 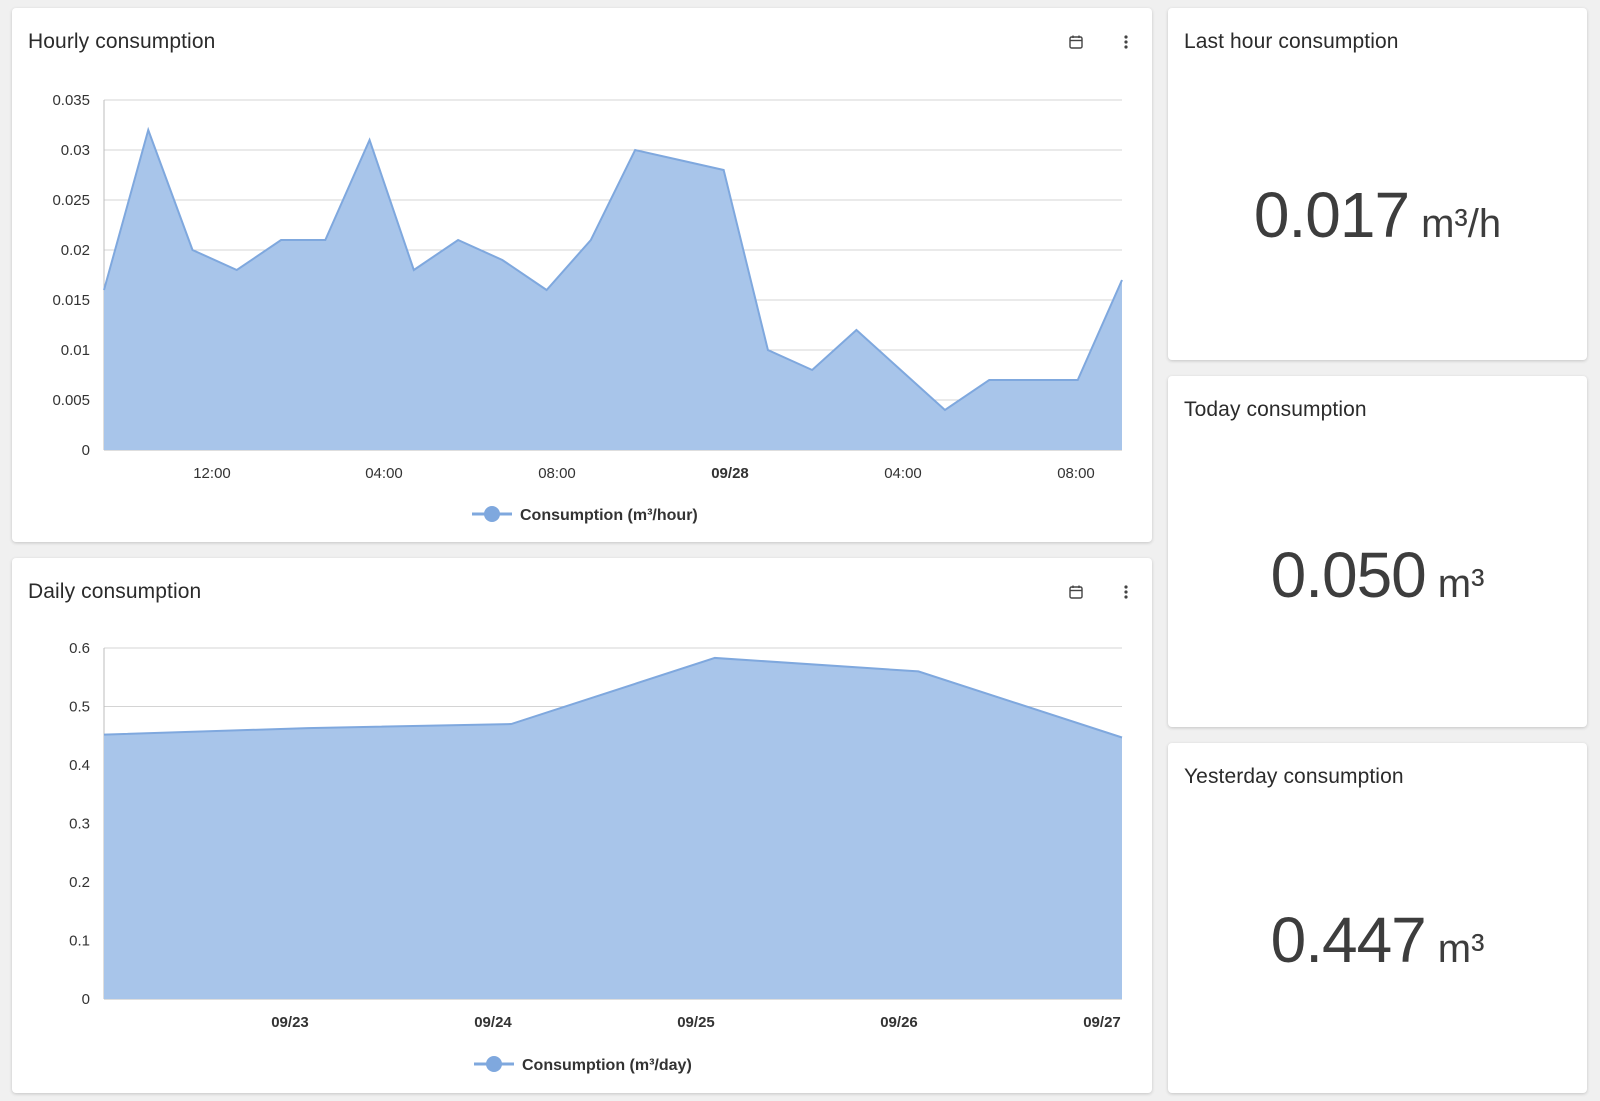 What do you see at coordinates (607, 1065) in the screenshot?
I see `legend-label: Consumption (m³/day)` at bounding box center [607, 1065].